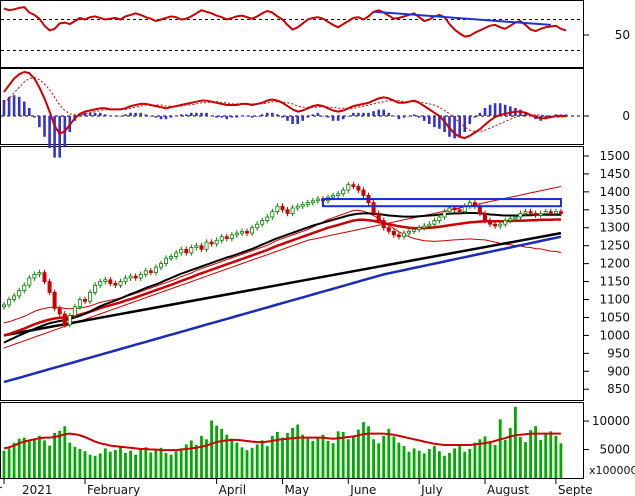  Describe the element at coordinates (626, 116) in the screenshot. I see `macd-tick-label: 0` at that location.